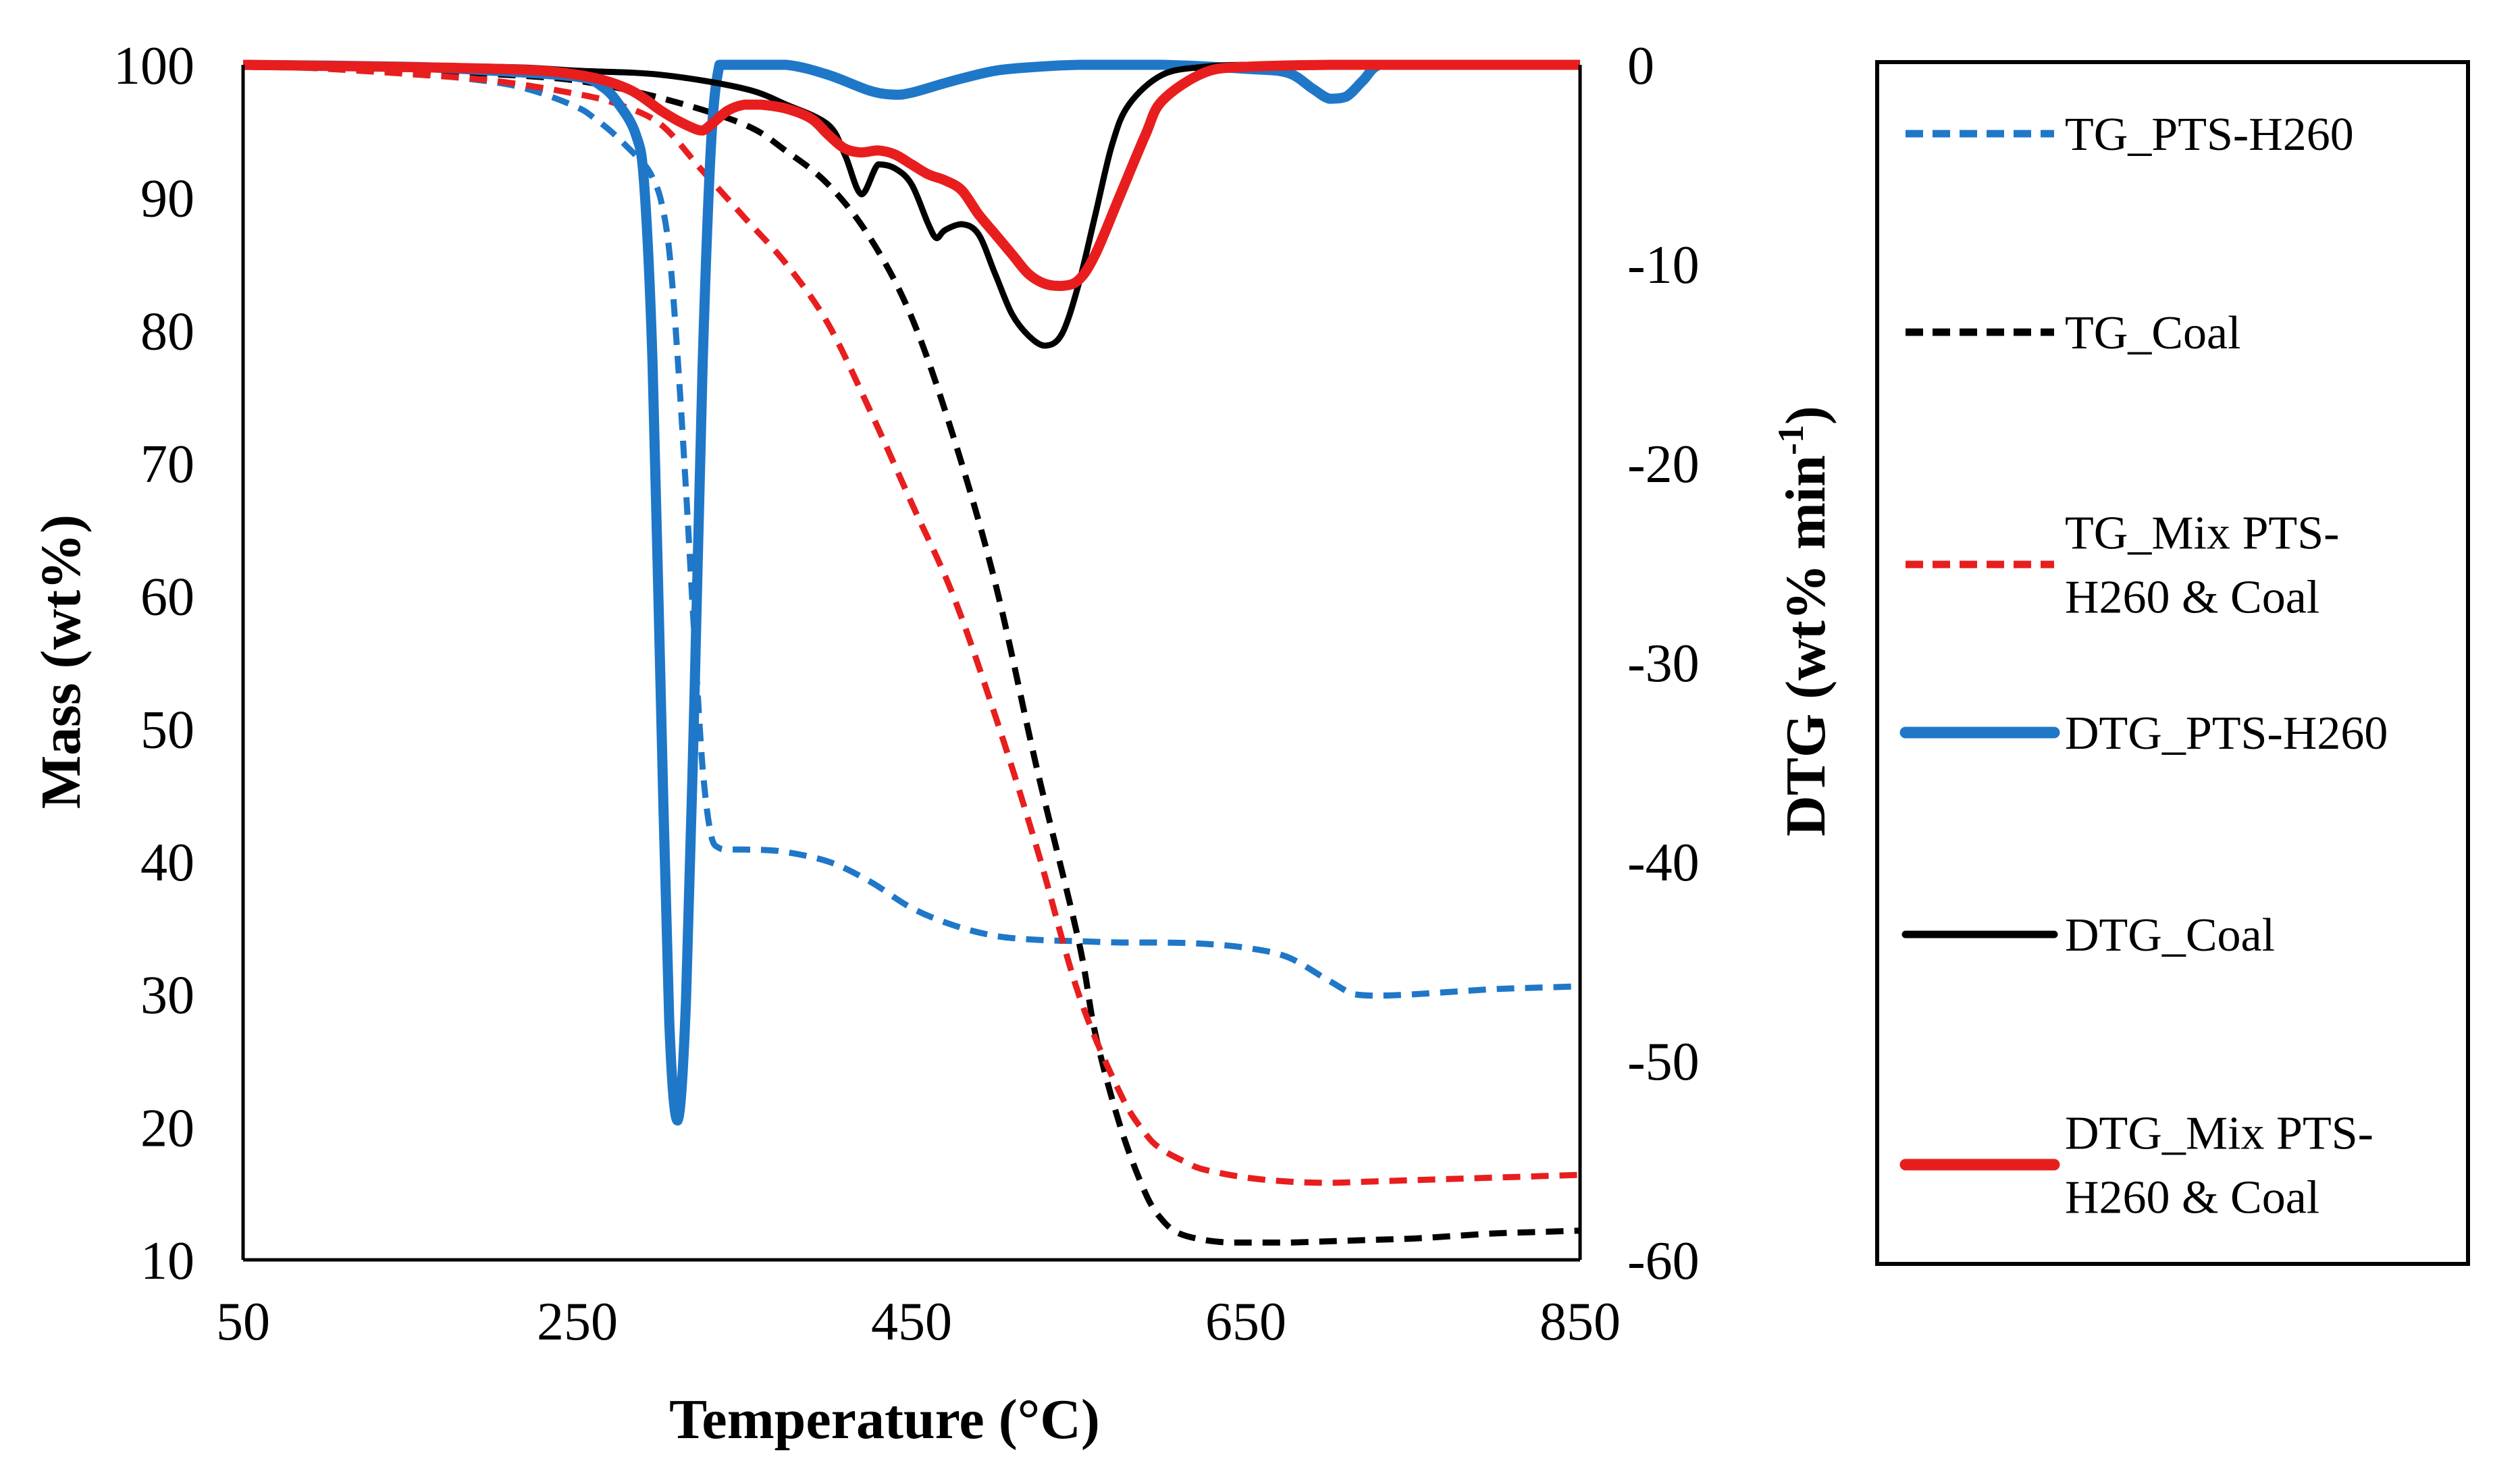 The image size is (2493, 1484). What do you see at coordinates (1663, 265) in the screenshot?
I see `y-right-tick-label: -10` at bounding box center [1663, 265].